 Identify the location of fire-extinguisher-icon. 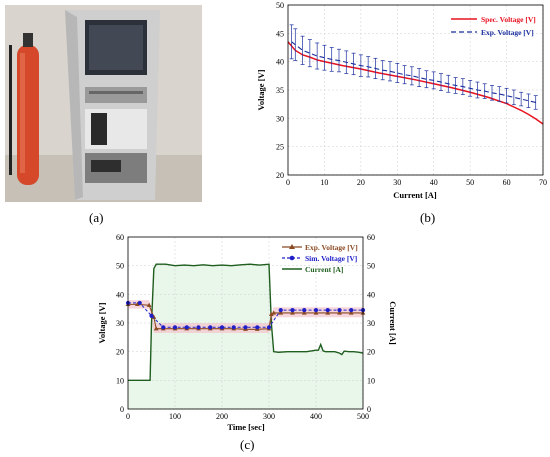
(24, 109).